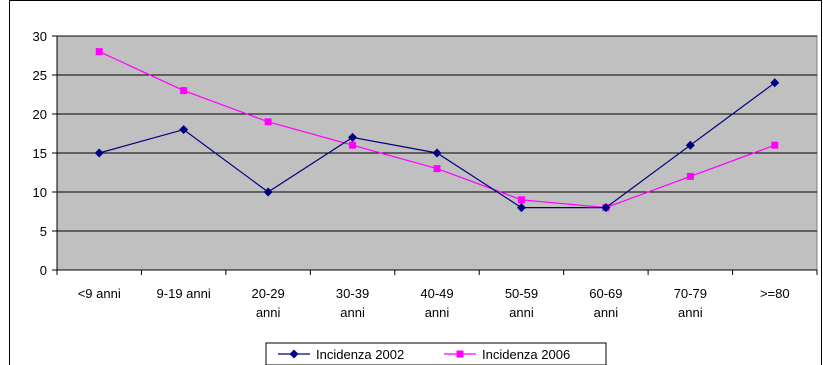 The image size is (823, 365). I want to click on x-tick-label: >=80, so click(775, 293).